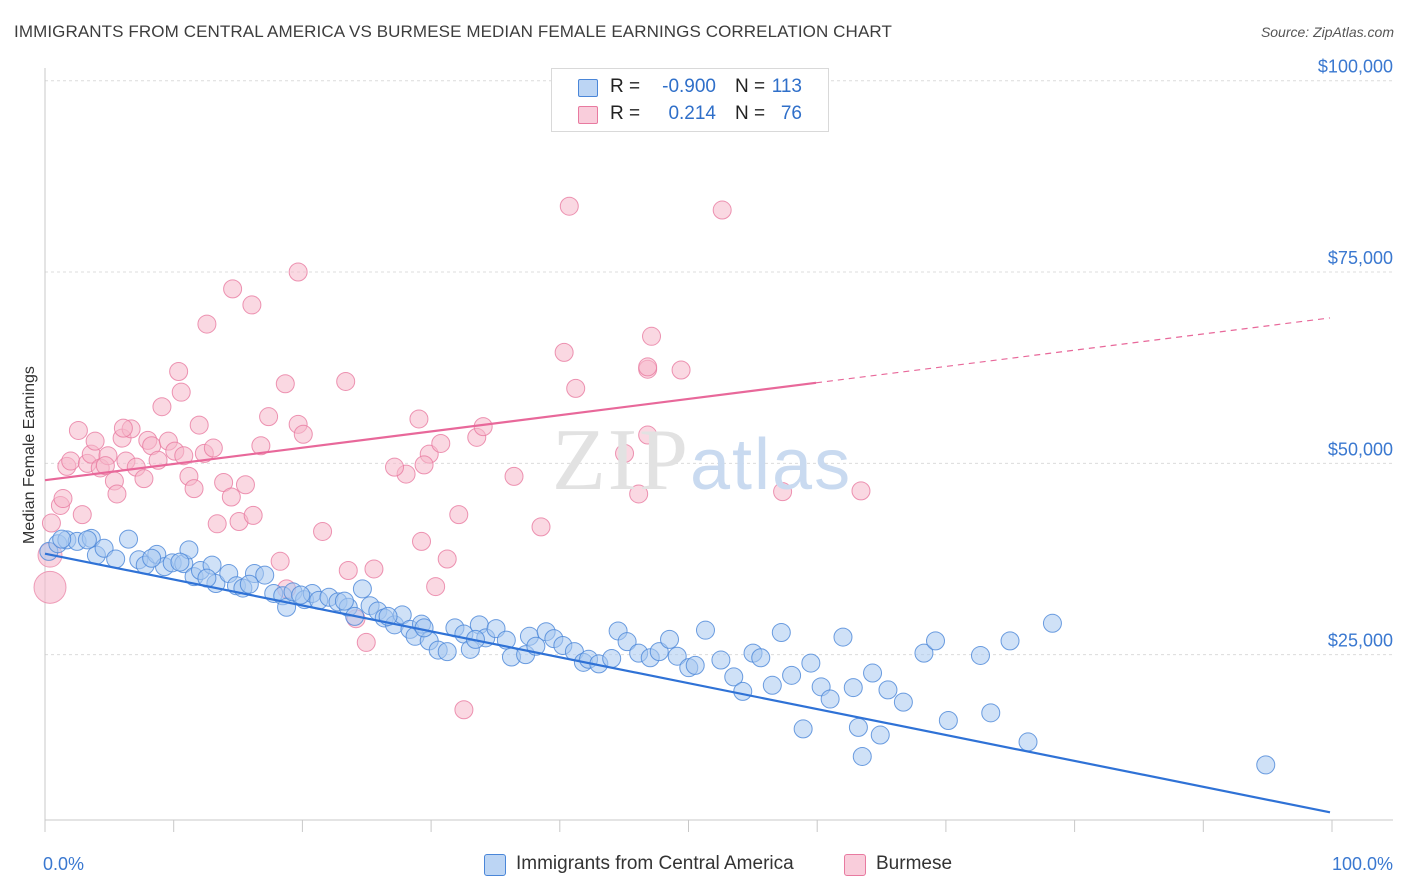  Describe the element at coordinates (1360, 641) in the screenshot. I see `y-tick-label: $25,000` at that location.